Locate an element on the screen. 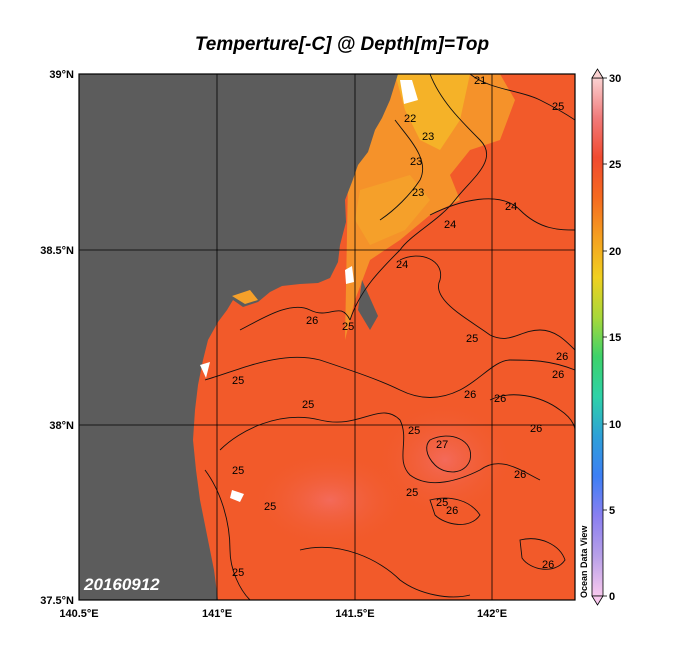 The width and height of the screenshot is (684, 660). contour-label: 27 is located at coordinates (442, 445).